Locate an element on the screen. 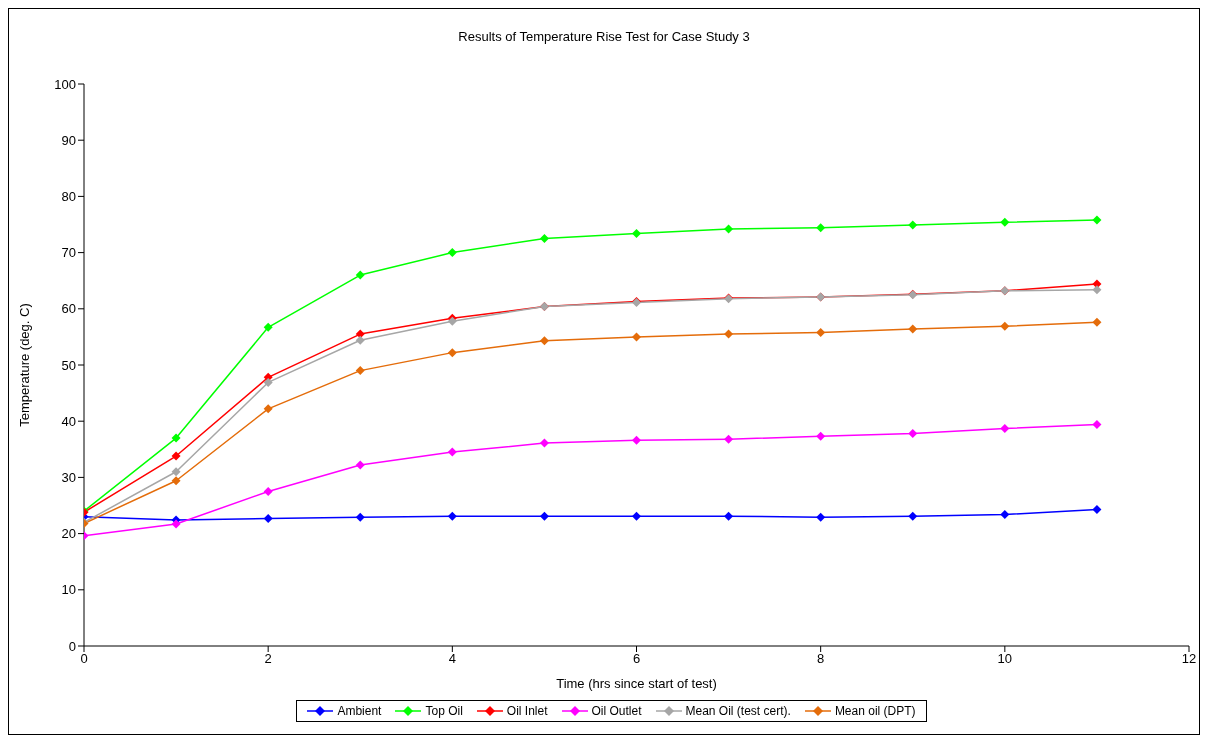 This screenshot has height=744, width=1211. y-tick-label: 20 is located at coordinates (68, 534).